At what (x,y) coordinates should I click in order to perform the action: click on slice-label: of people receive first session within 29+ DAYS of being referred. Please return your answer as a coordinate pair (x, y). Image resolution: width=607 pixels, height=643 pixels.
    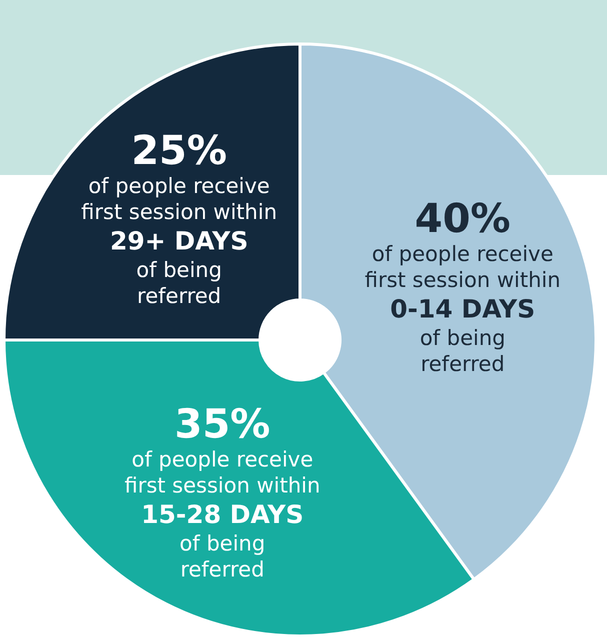
    Looking at the image, I should click on (179, 241).